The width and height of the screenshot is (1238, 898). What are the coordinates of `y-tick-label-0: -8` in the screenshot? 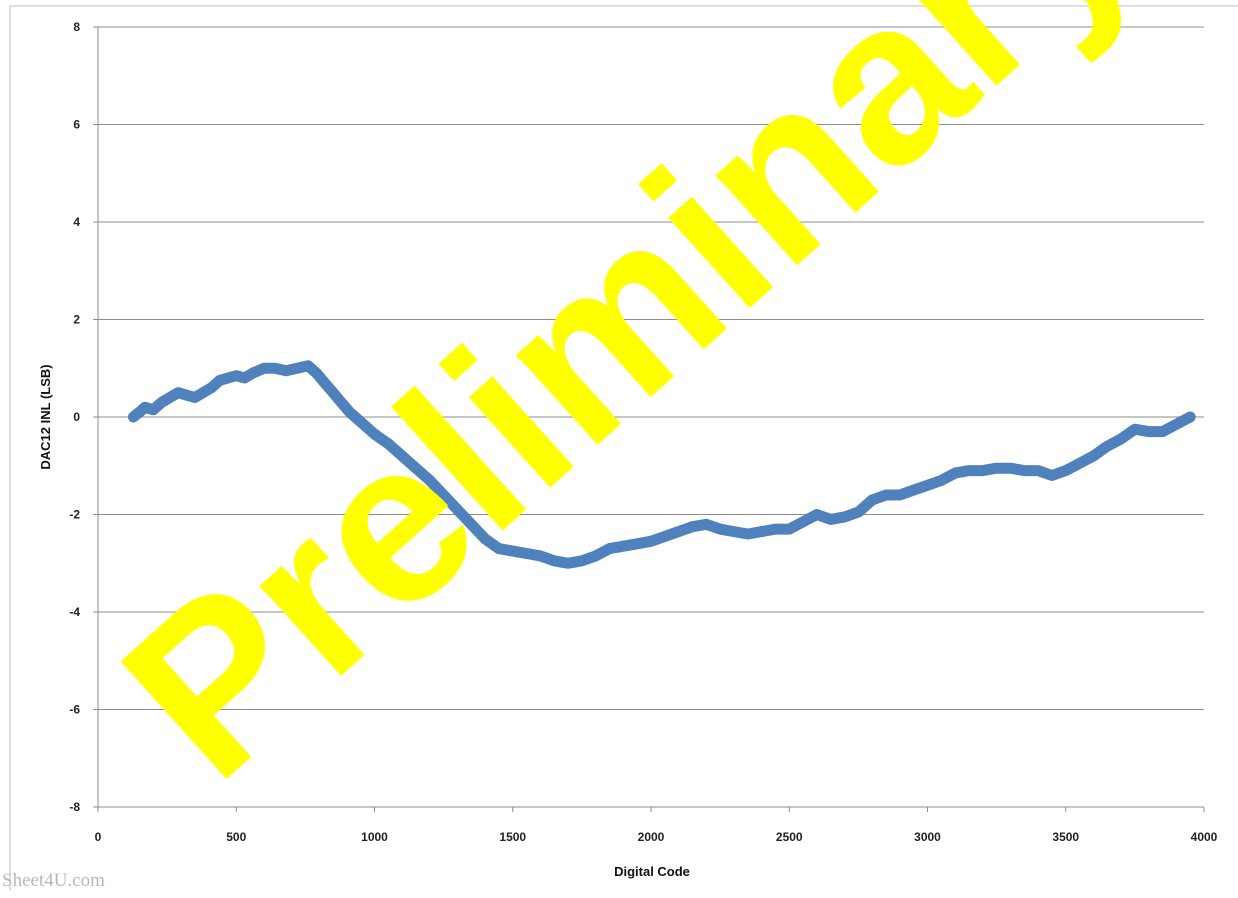 It's located at (74, 807).